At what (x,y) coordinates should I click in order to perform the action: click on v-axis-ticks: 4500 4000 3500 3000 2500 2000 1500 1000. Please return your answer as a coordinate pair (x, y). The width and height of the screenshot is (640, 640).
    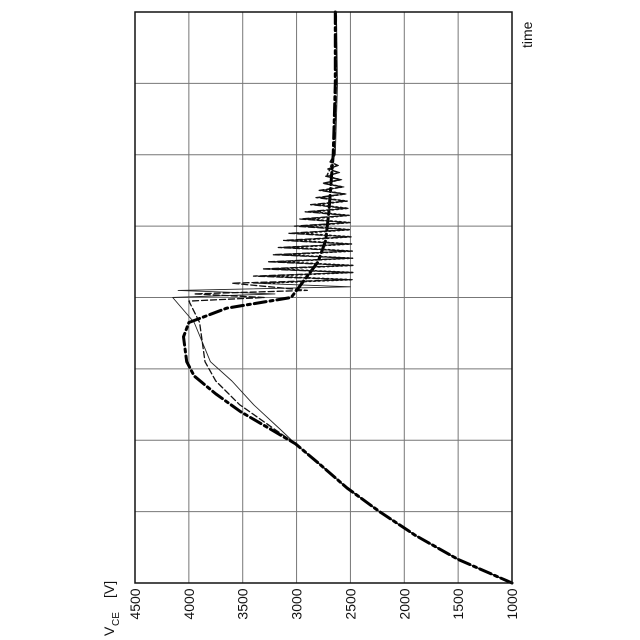
    Looking at the image, I should click on (323, 603).